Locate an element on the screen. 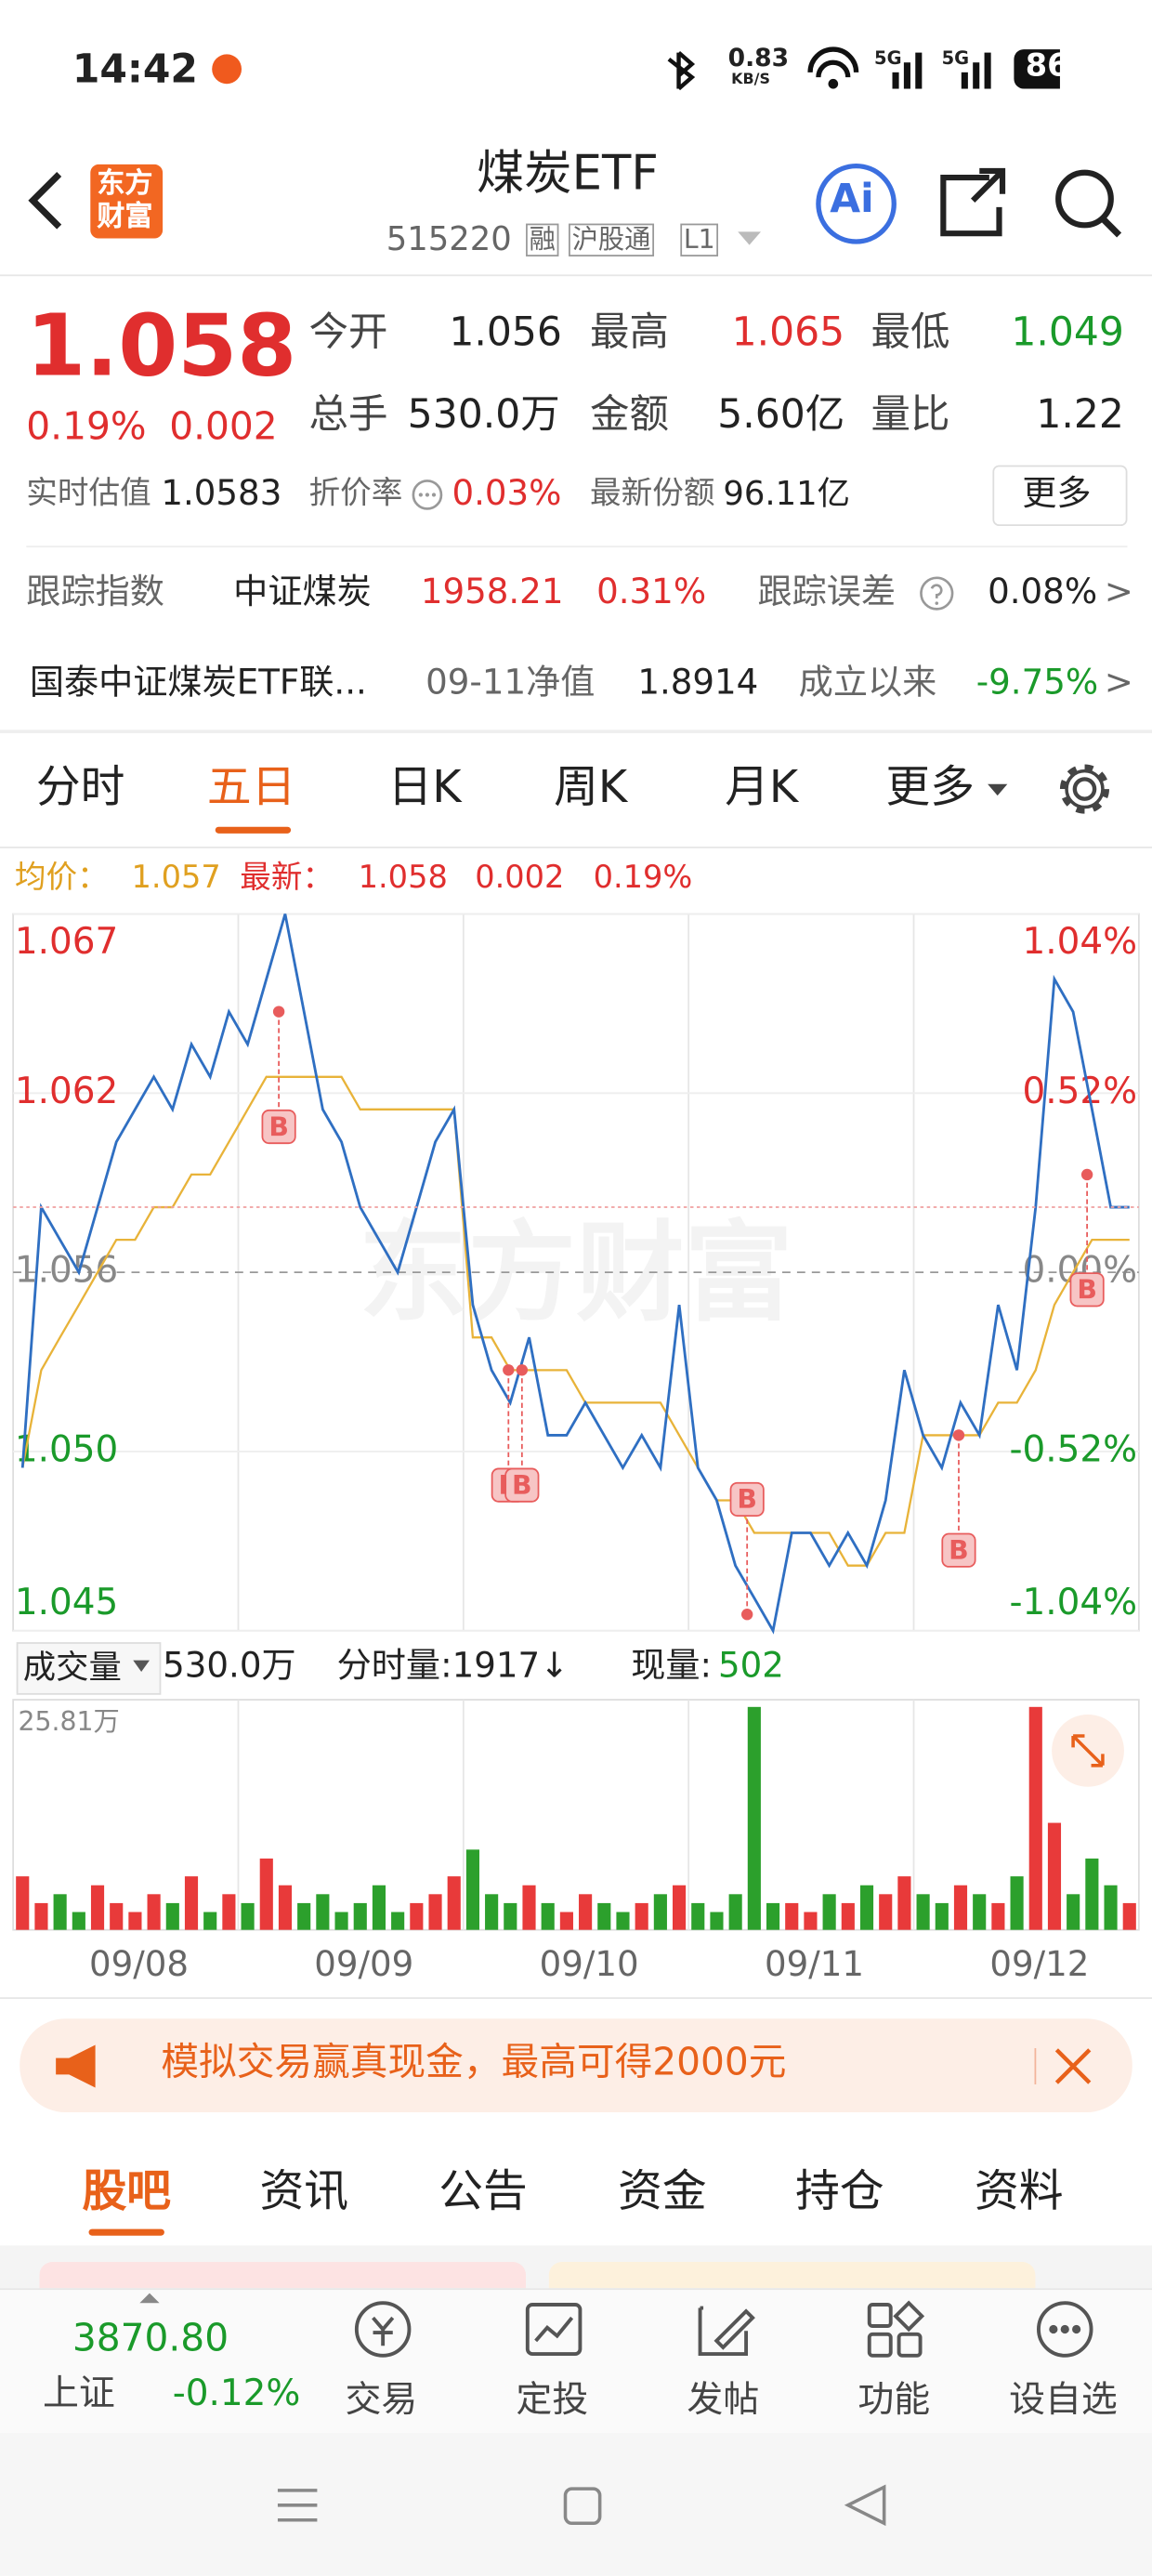 The image size is (1152, 2576). settings is located at coordinates (1085, 789).